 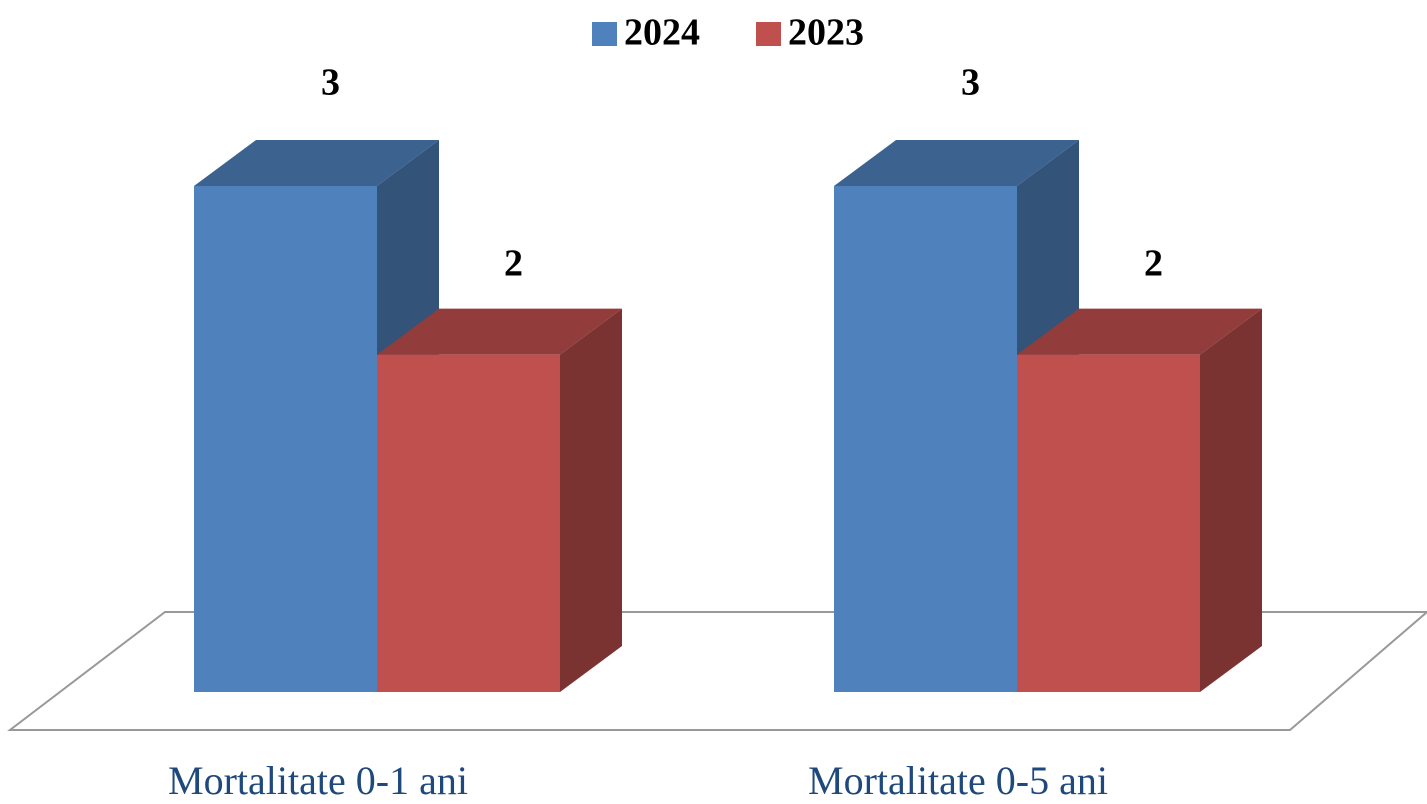 What do you see at coordinates (318, 780) in the screenshot?
I see `x-tick-label: Mortalitate 0-1 ani` at bounding box center [318, 780].